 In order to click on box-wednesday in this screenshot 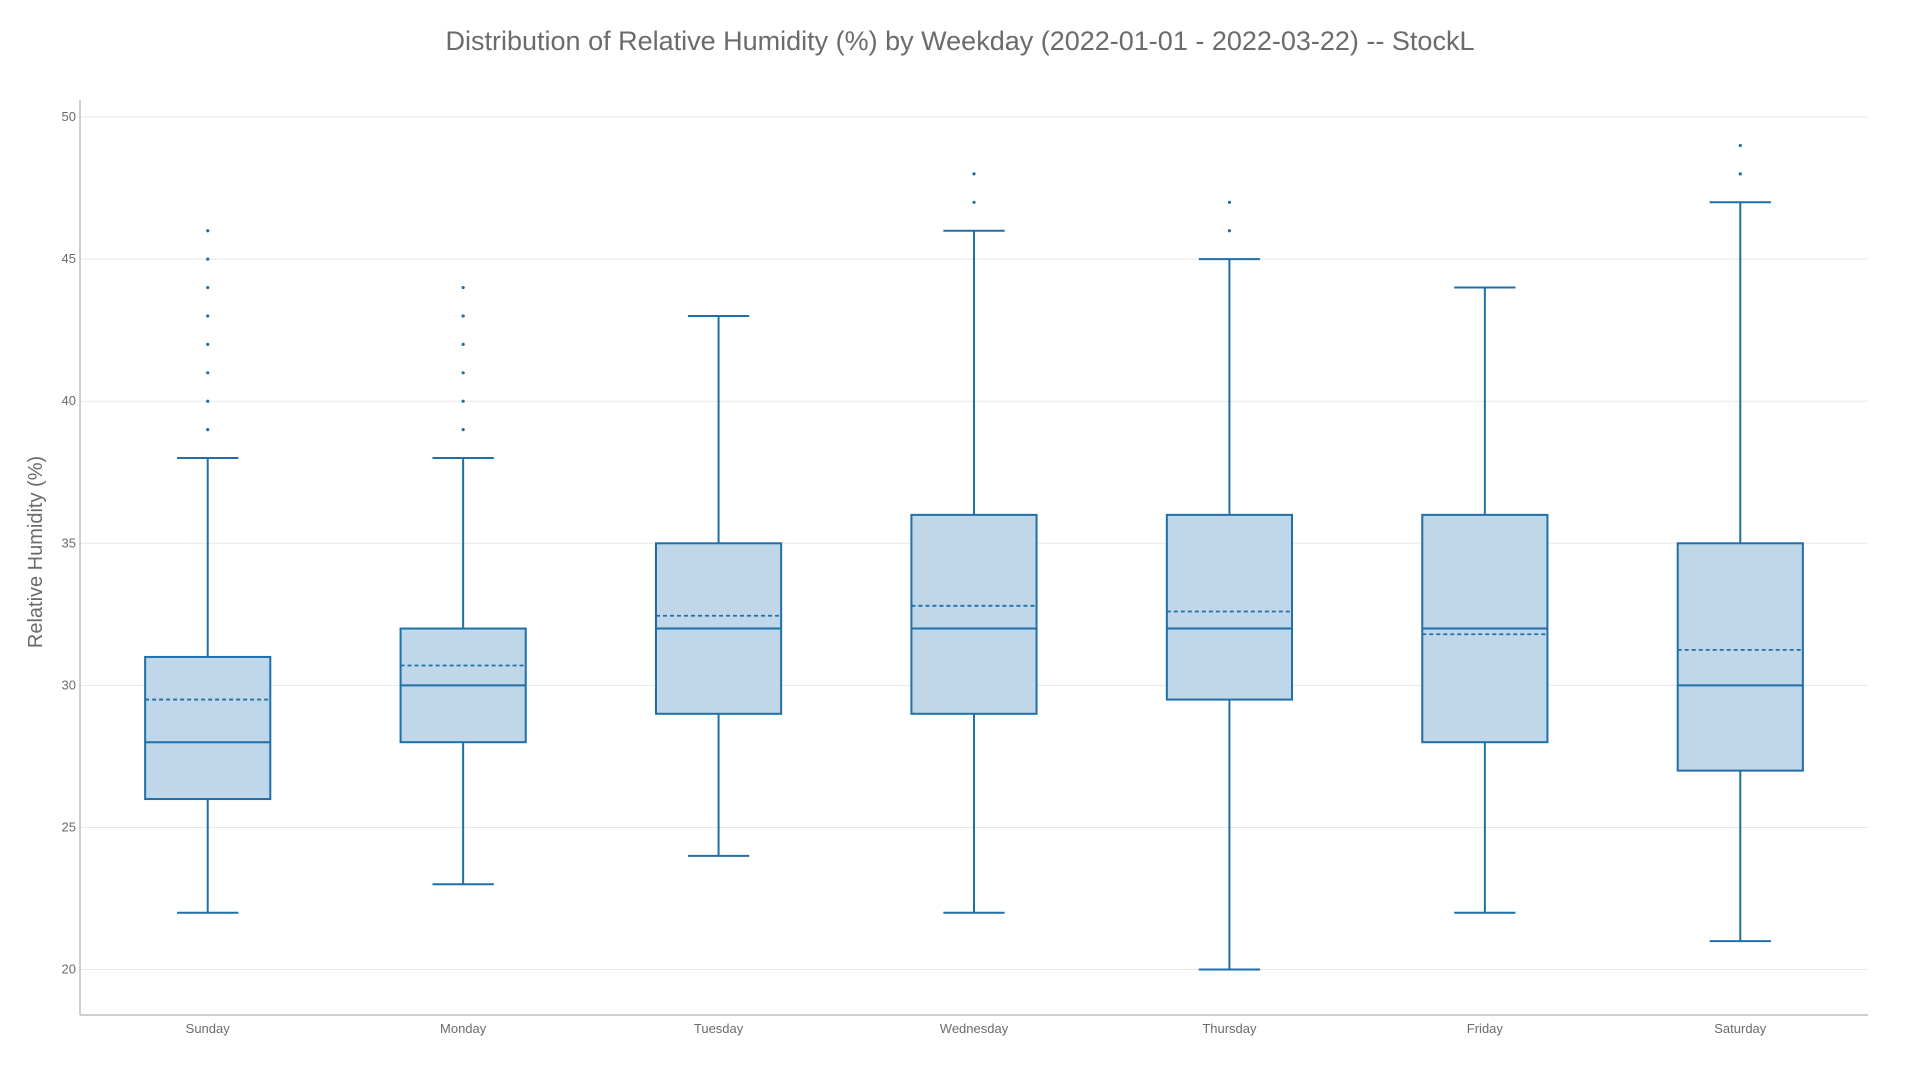, I will do `click(974, 543)`.